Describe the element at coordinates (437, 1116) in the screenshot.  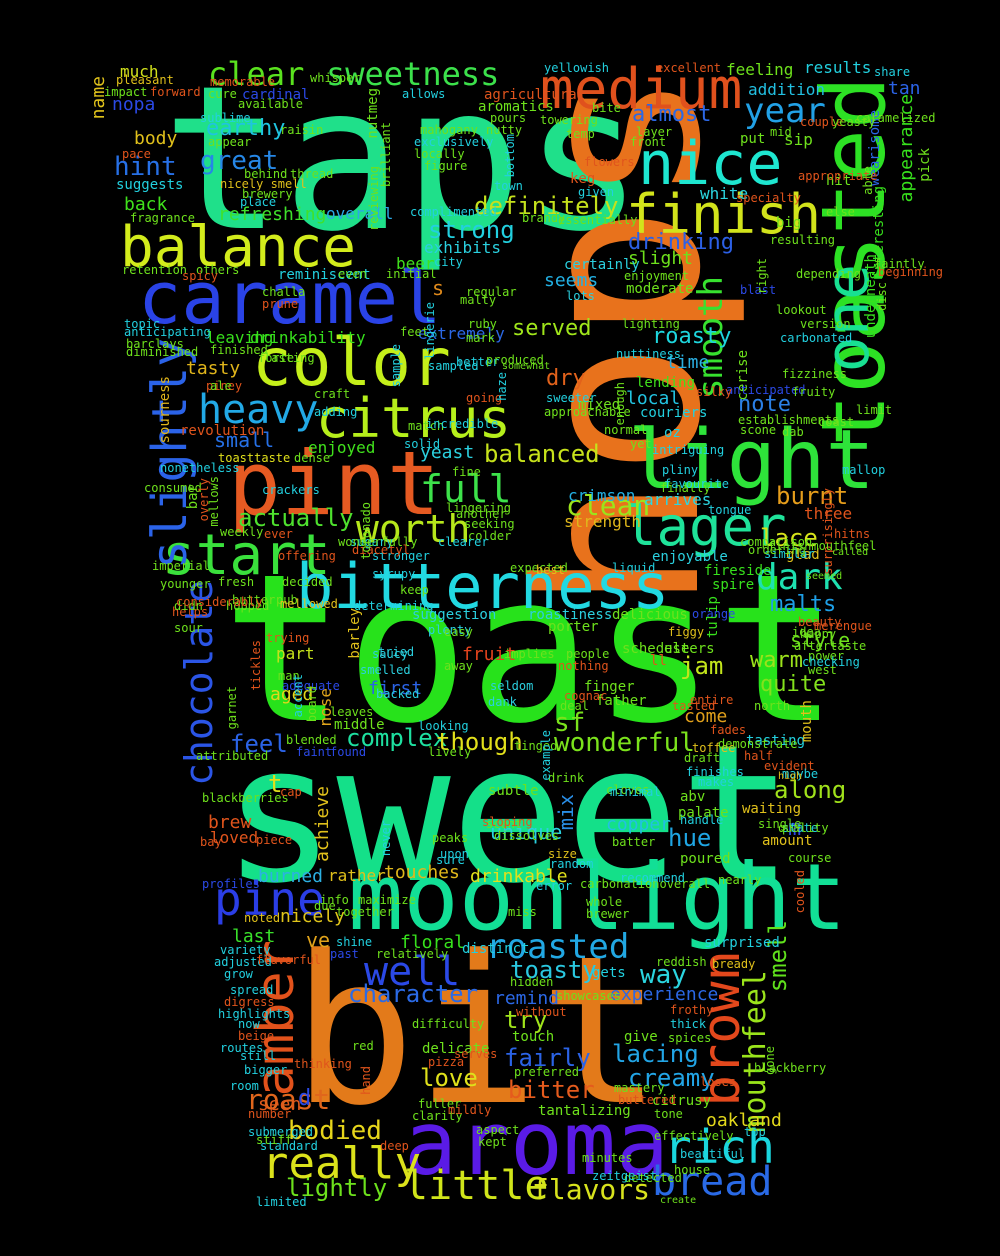
I see `word-clarity: clarity` at that location.